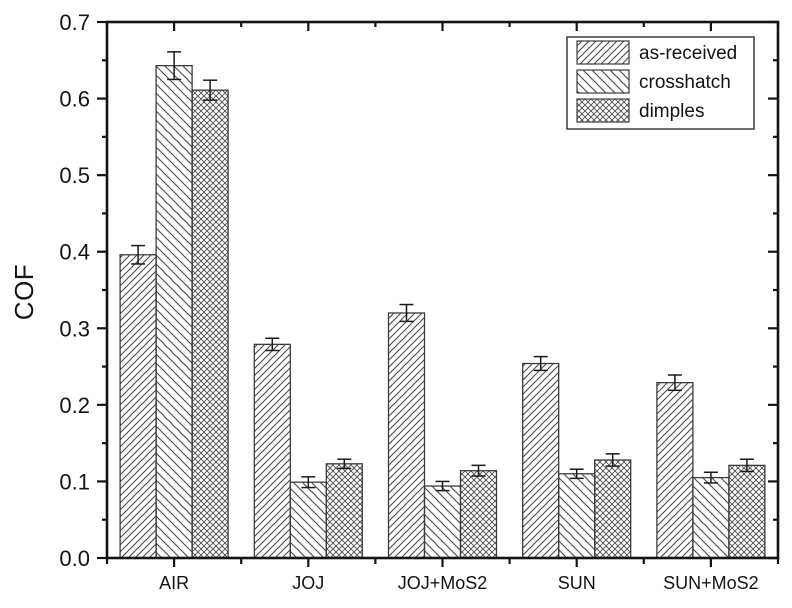  What do you see at coordinates (24, 292) in the screenshot?
I see `y-axis-label: COF` at bounding box center [24, 292].